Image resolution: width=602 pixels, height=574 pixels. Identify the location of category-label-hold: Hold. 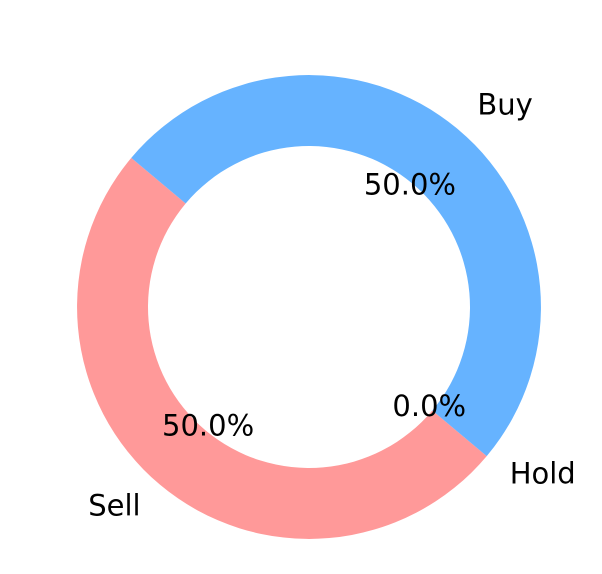
(543, 473).